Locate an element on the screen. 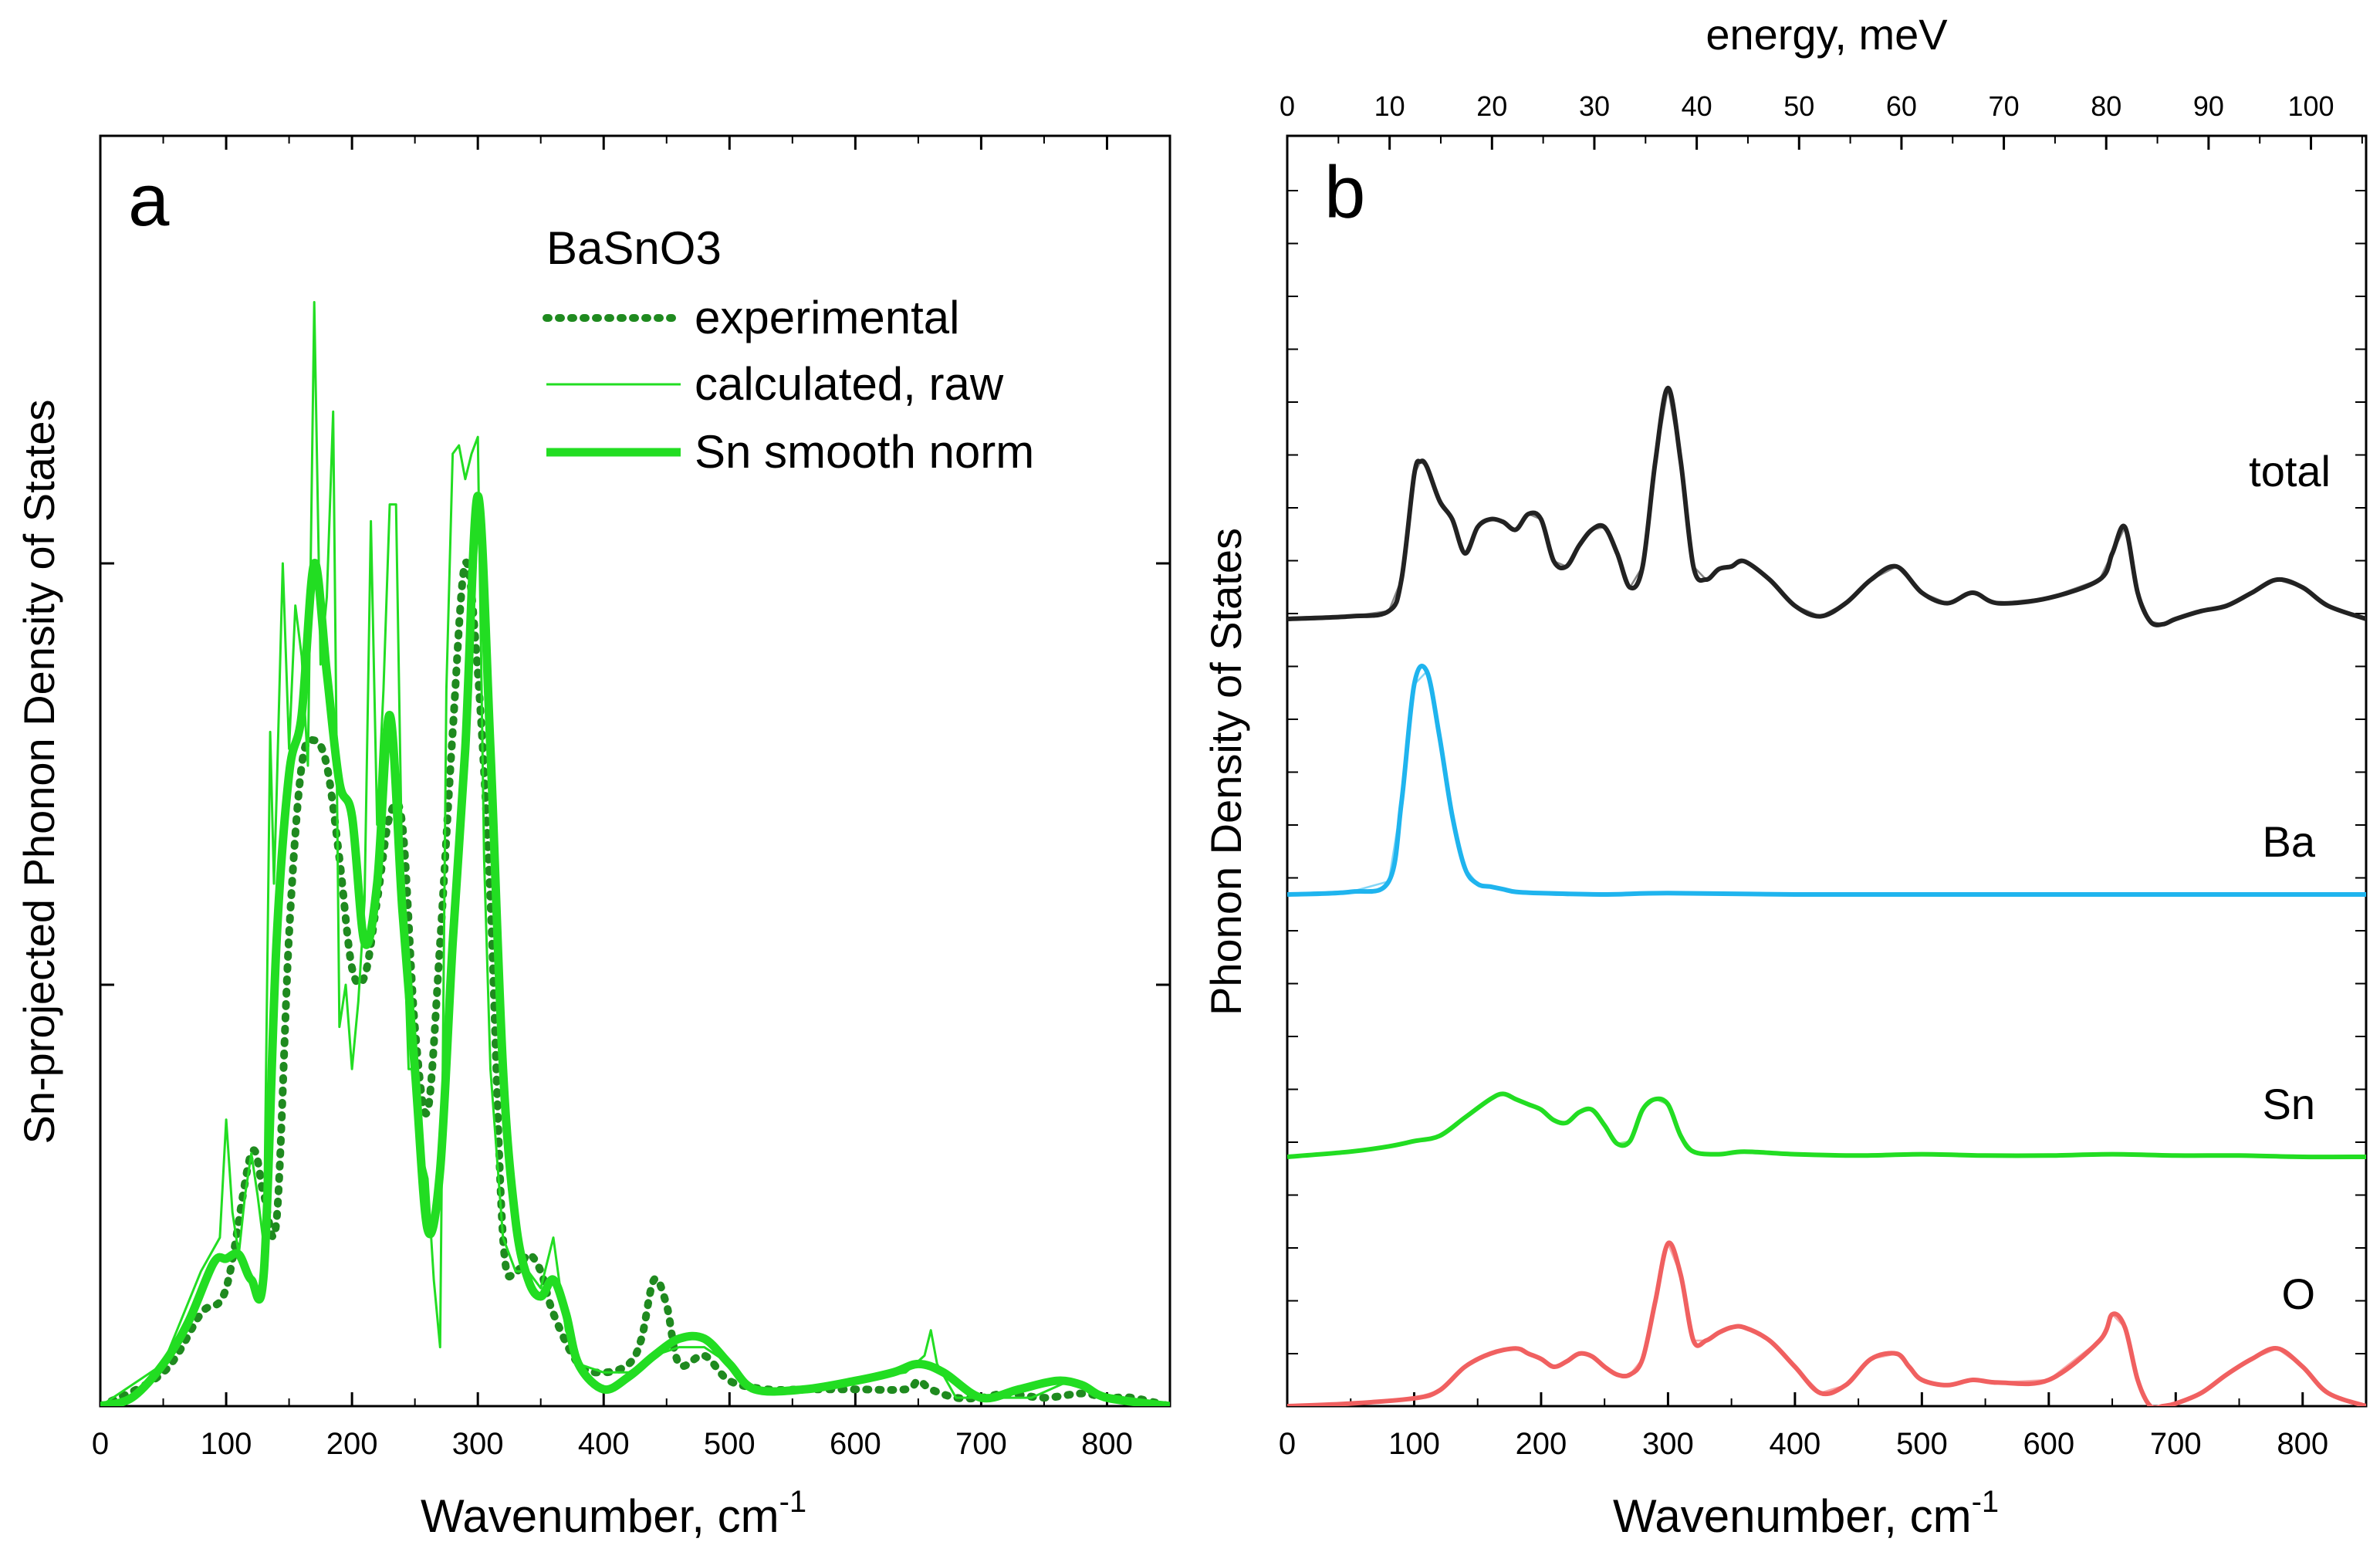  panel-a-xtick-label: 600 is located at coordinates (855, 1444).